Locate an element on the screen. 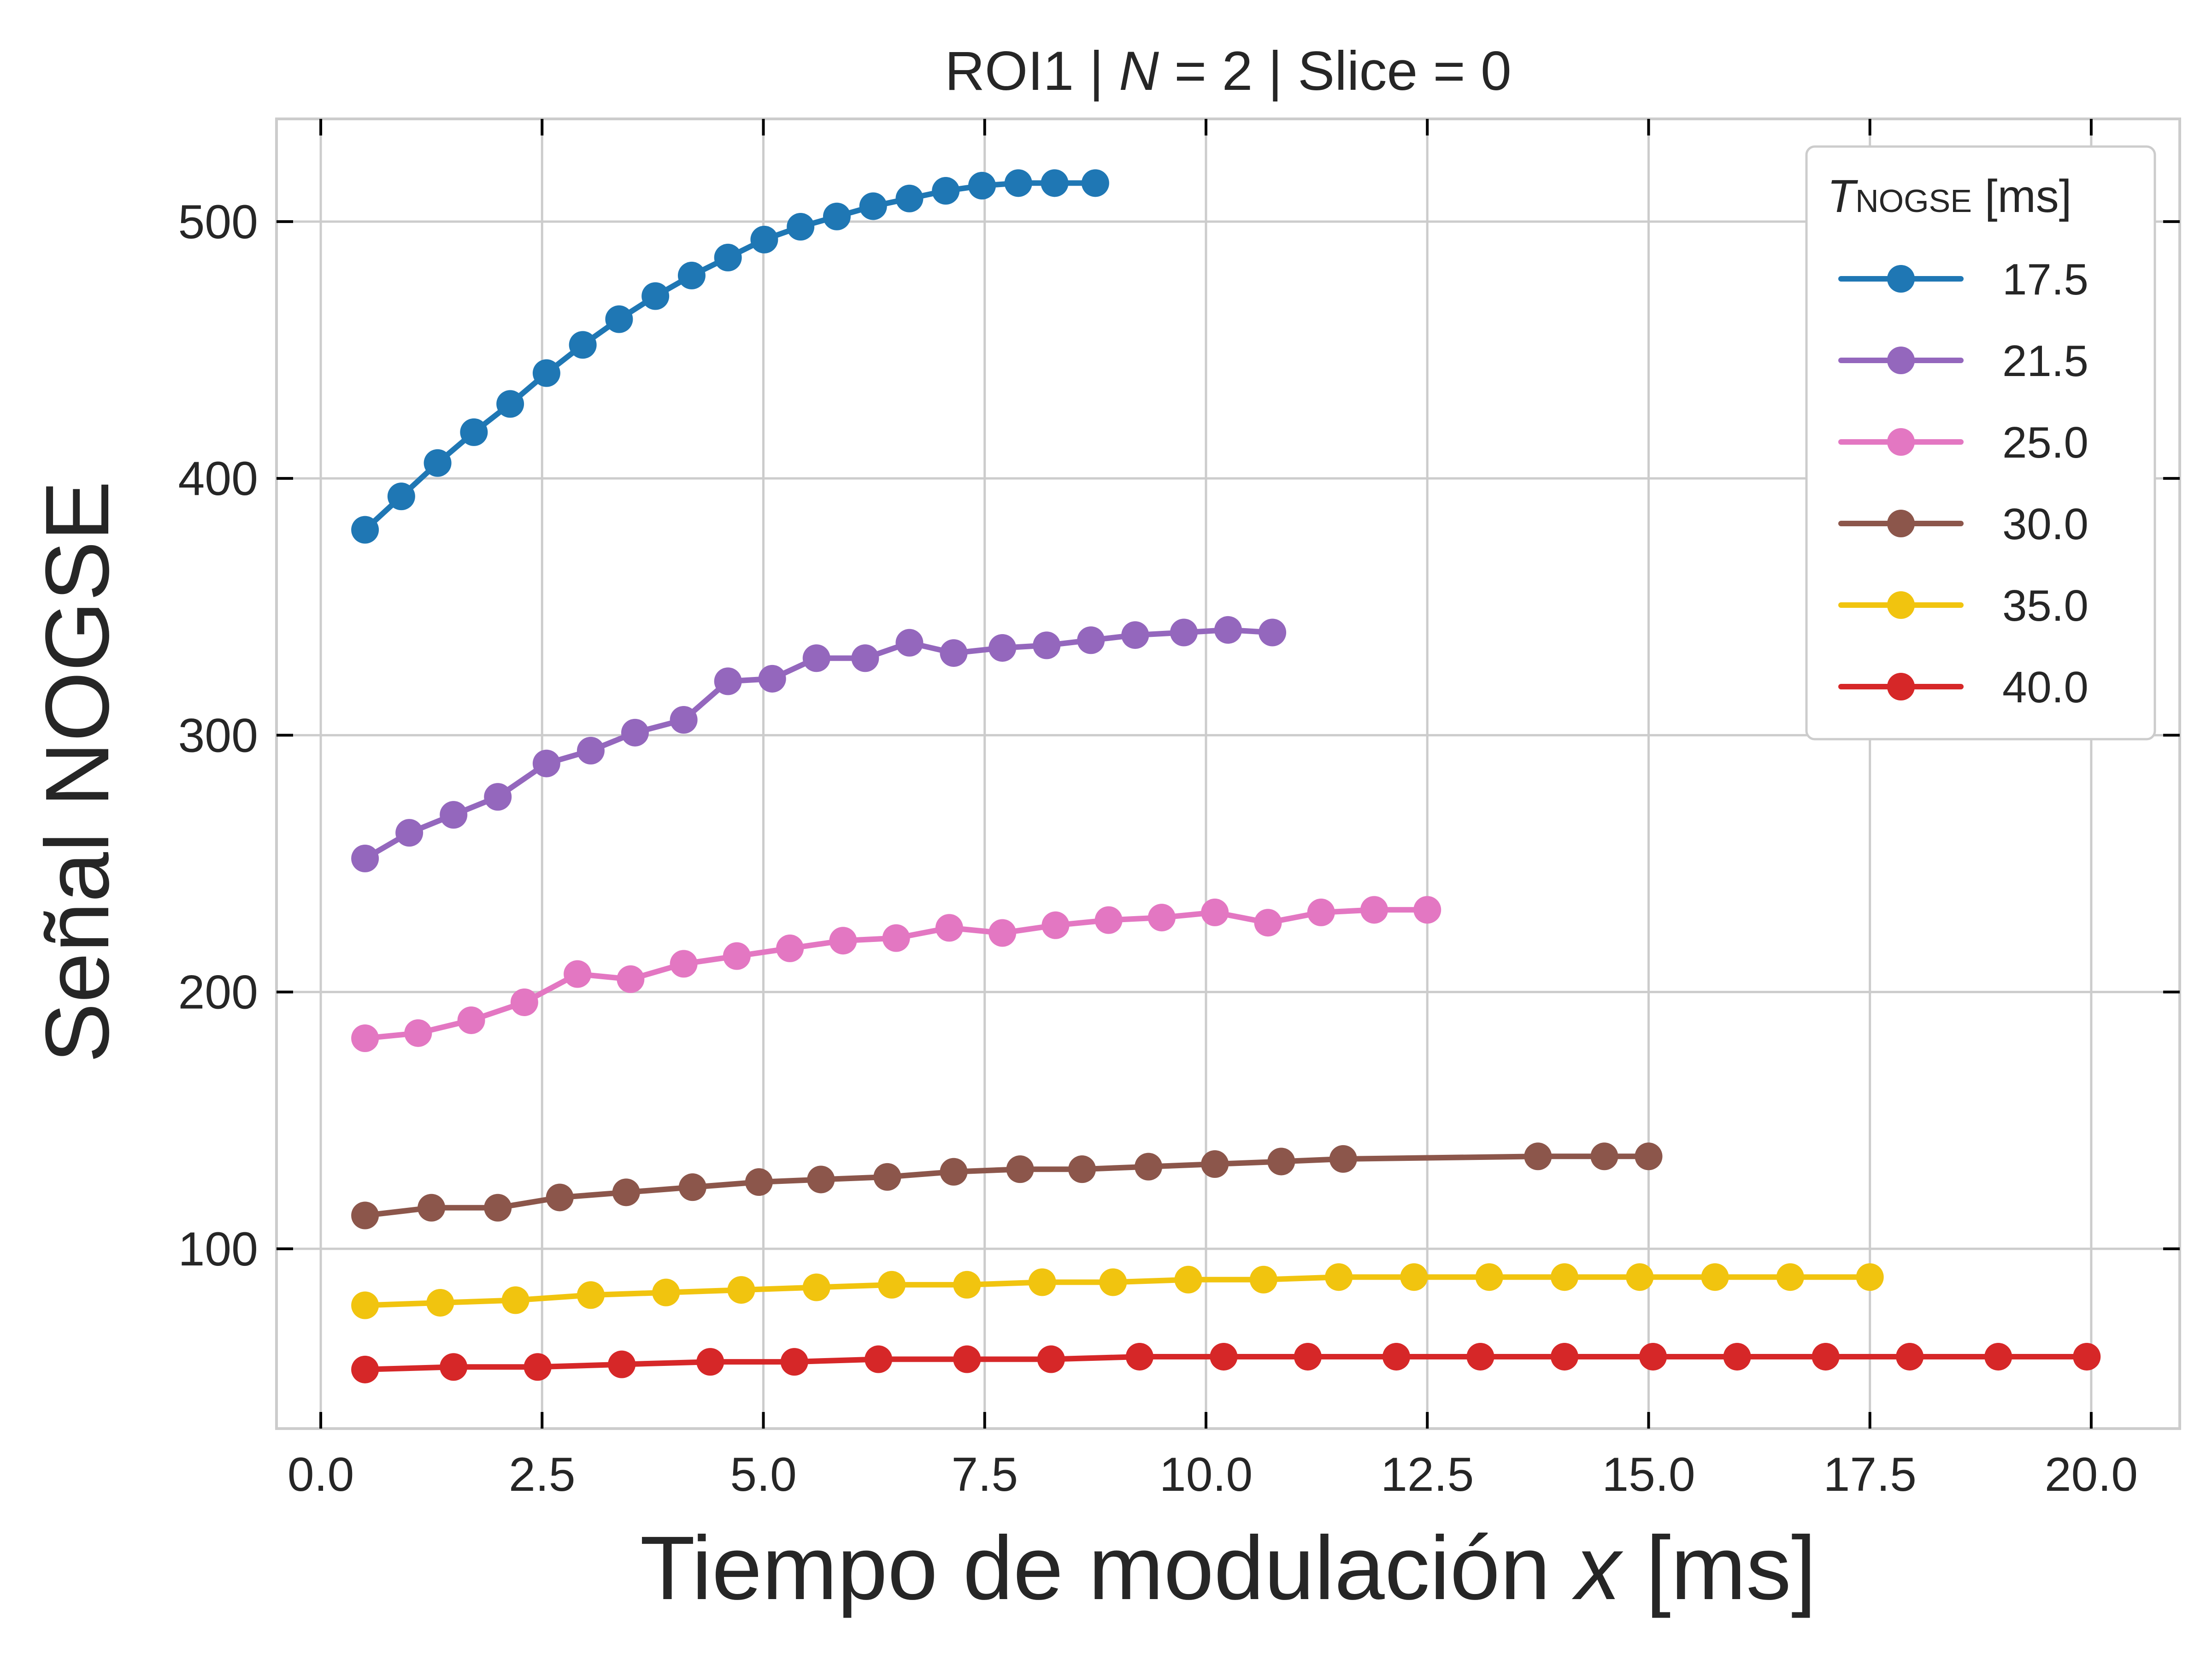 The height and width of the screenshot is (1659, 2212). x-tick-label: 10.0 is located at coordinates (1206, 1474).